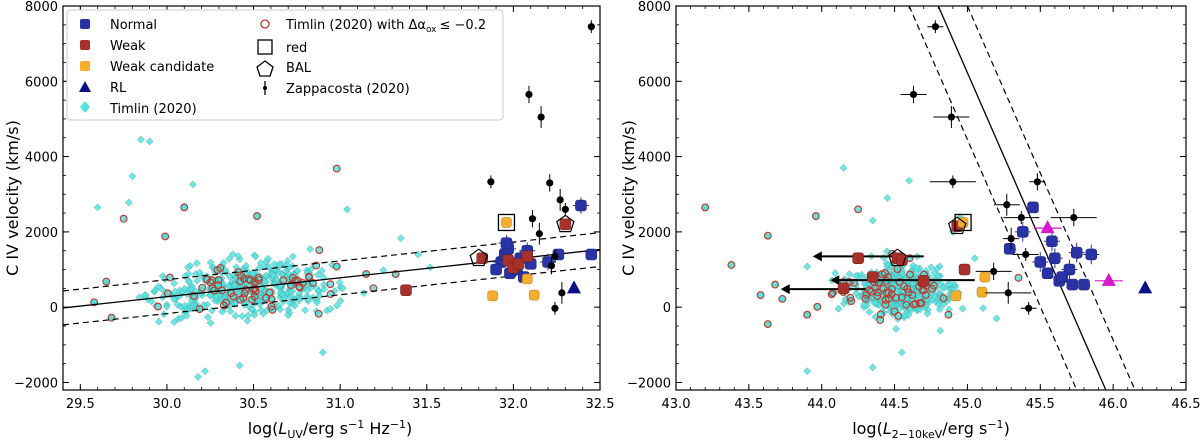 Image resolution: width=1200 pixels, height=443 pixels. I want to click on left-xtick-label: 30.0, so click(166, 404).